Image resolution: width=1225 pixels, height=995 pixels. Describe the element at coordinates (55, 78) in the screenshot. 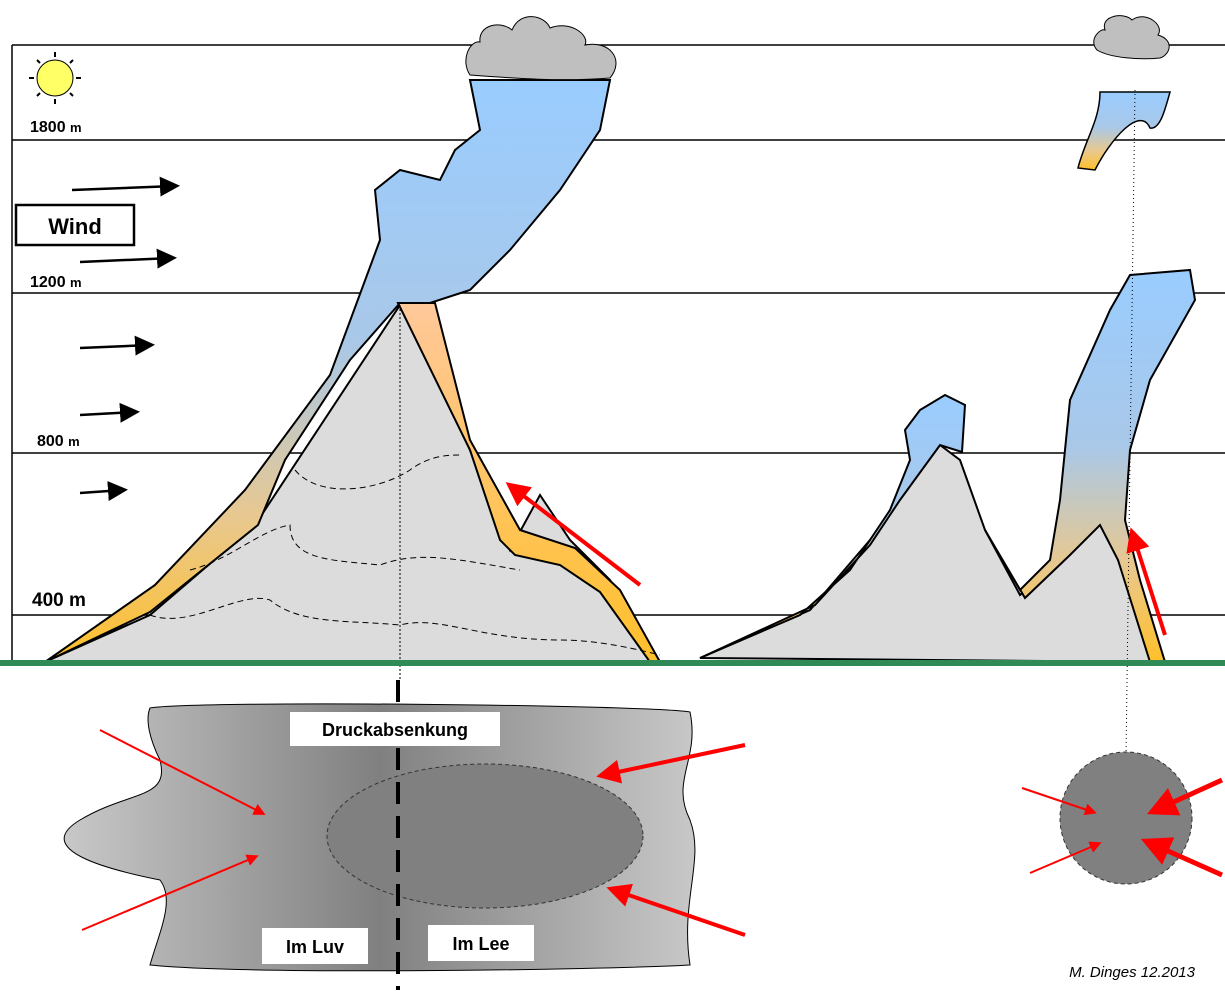

I see `sun` at that location.